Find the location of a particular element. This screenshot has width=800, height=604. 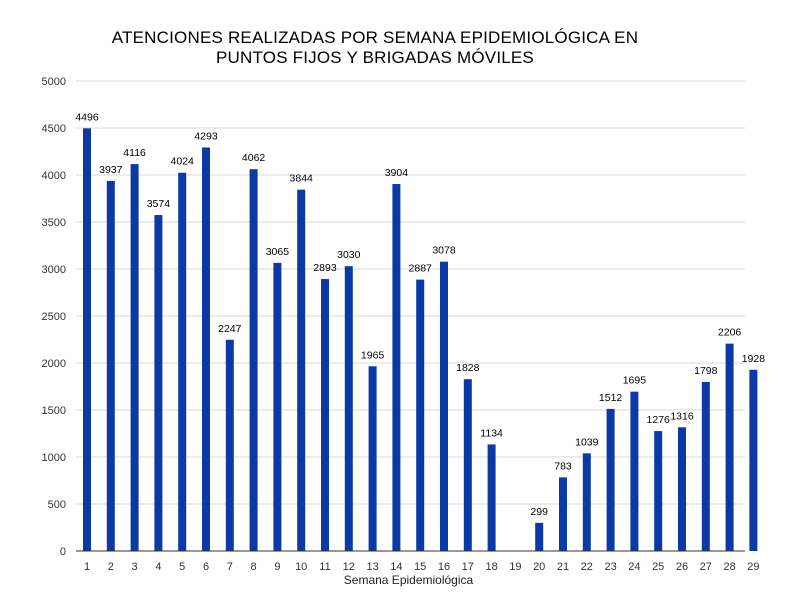

y-tick-label: 1000 is located at coordinates (54, 458).